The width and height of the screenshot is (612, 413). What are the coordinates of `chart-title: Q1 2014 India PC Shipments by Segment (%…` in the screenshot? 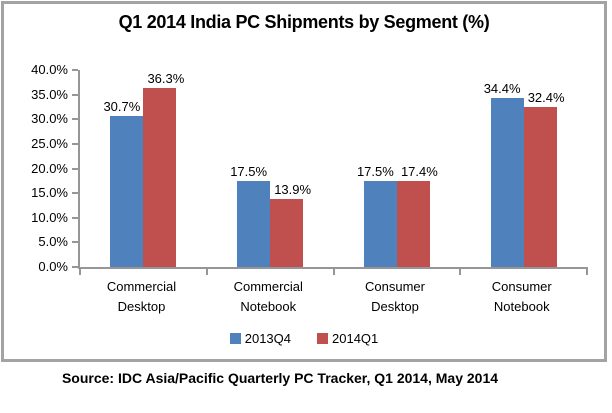 It's located at (304, 22).